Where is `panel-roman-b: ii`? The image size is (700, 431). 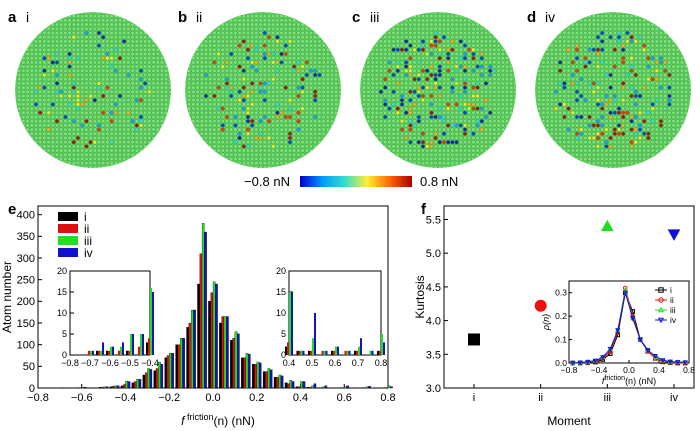
panel-roman-b: ii is located at coordinates (199, 17).